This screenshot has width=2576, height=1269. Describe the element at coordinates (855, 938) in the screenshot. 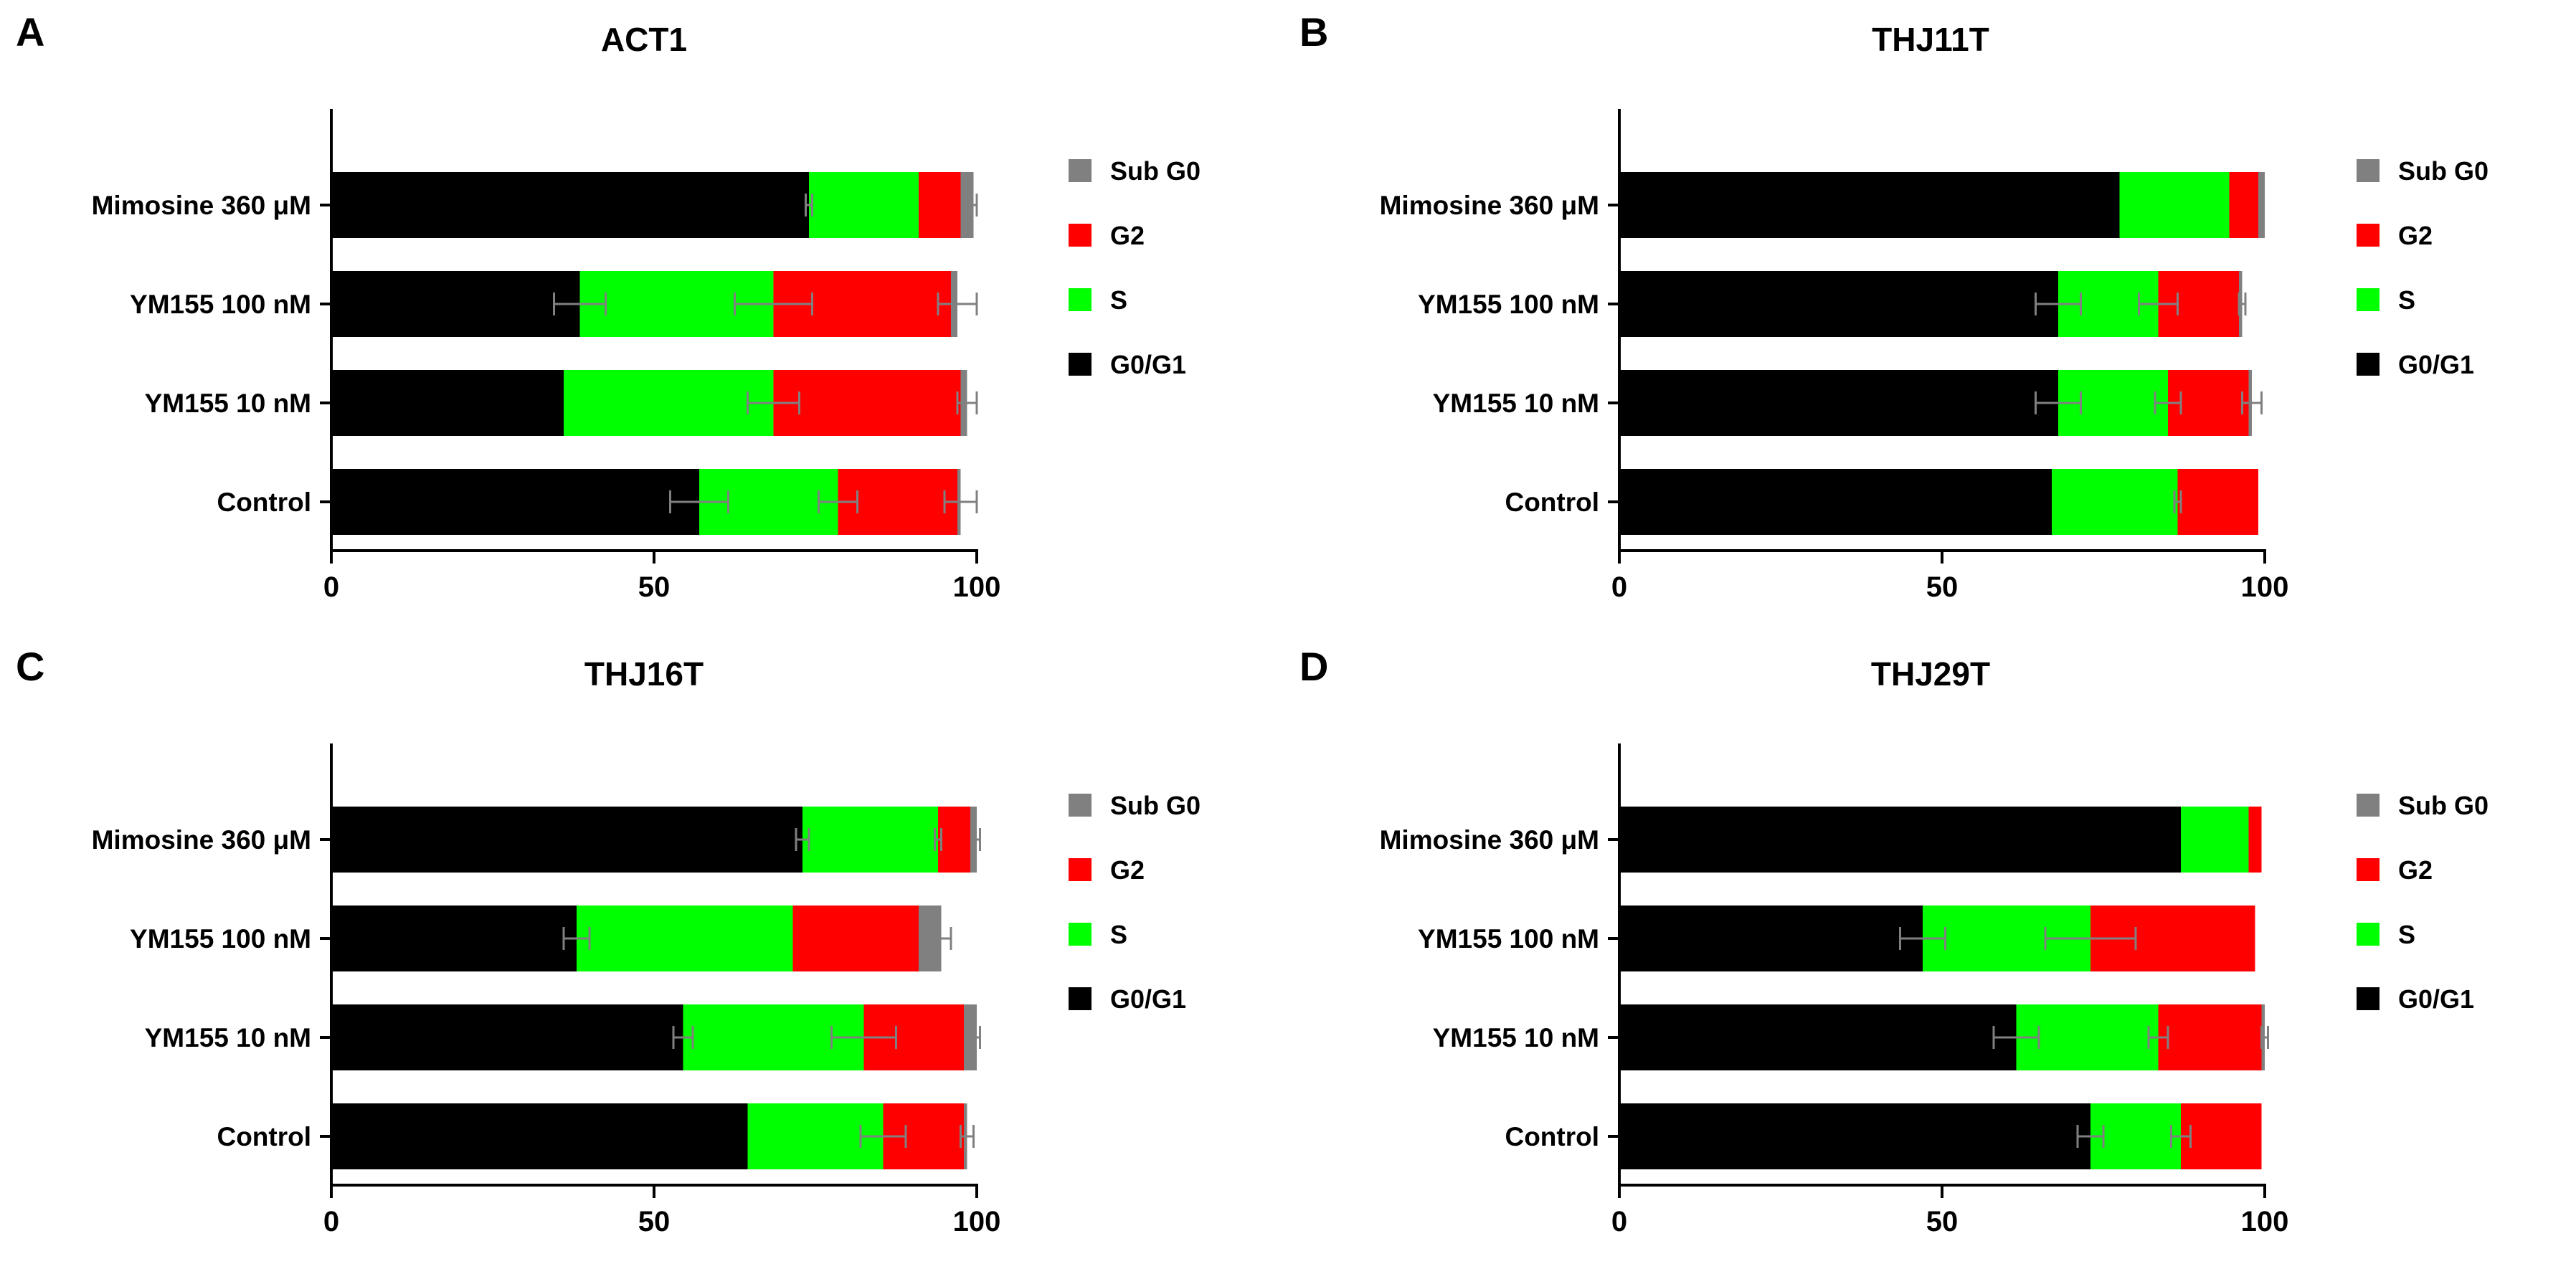

I see `bar-g2-ym155-100-nm` at that location.